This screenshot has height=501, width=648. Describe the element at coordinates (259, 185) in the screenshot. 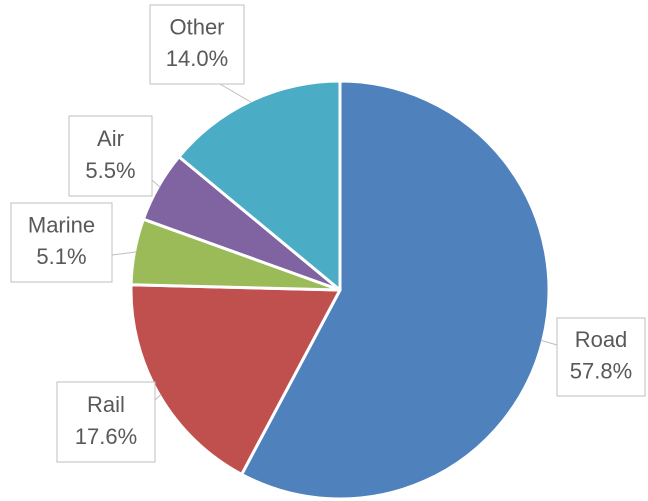

I see `pie-slice` at that location.